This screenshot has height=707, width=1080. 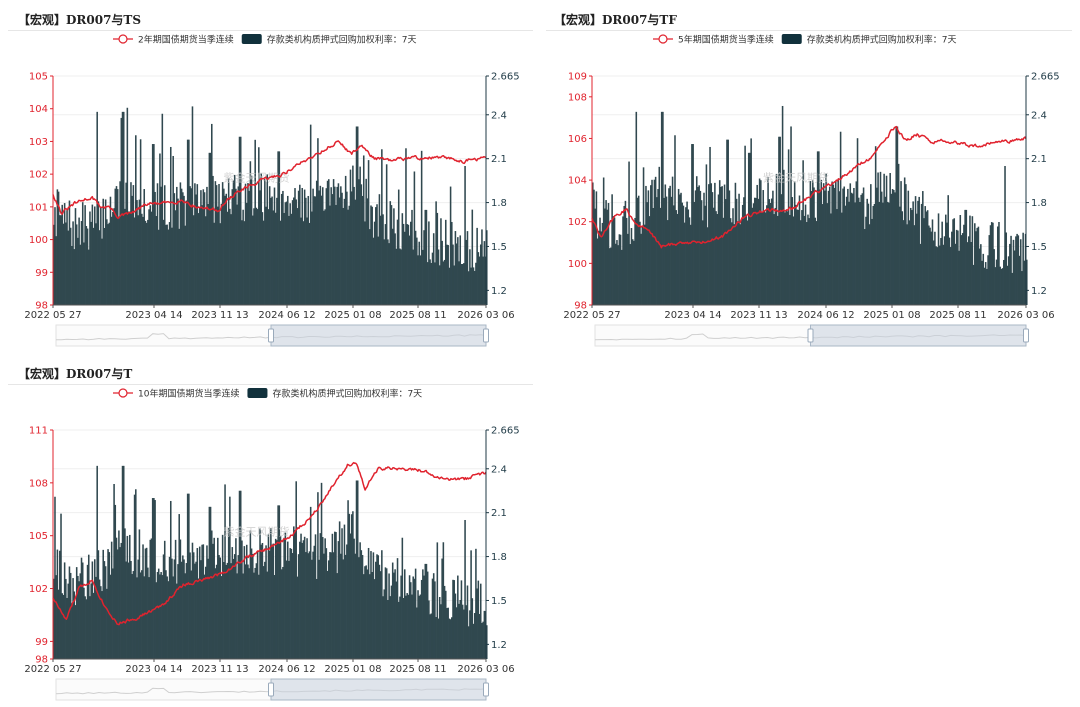 I want to click on right-axis-tick: 2.1, so click(x=499, y=513).